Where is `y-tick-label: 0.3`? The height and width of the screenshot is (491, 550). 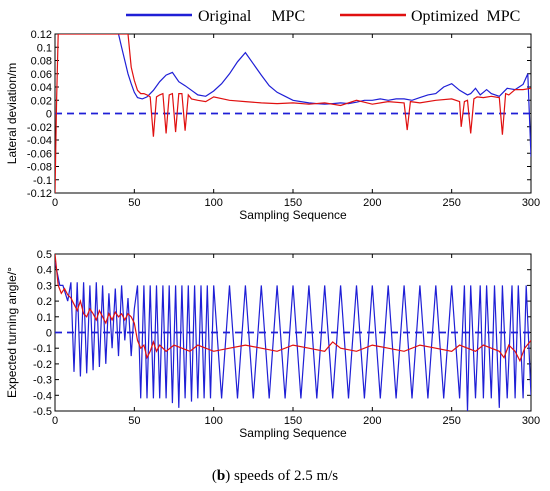 y-tick-label: 0.3 is located at coordinates (44, 286).